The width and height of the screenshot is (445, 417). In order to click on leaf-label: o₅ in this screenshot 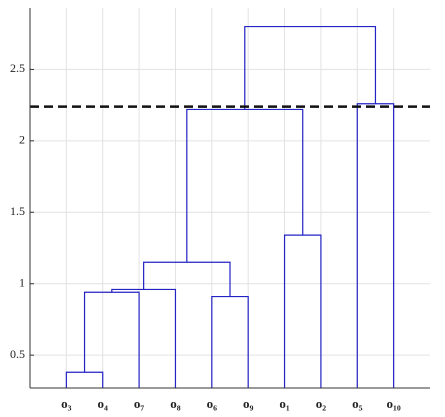, I will do `click(357, 403)`.